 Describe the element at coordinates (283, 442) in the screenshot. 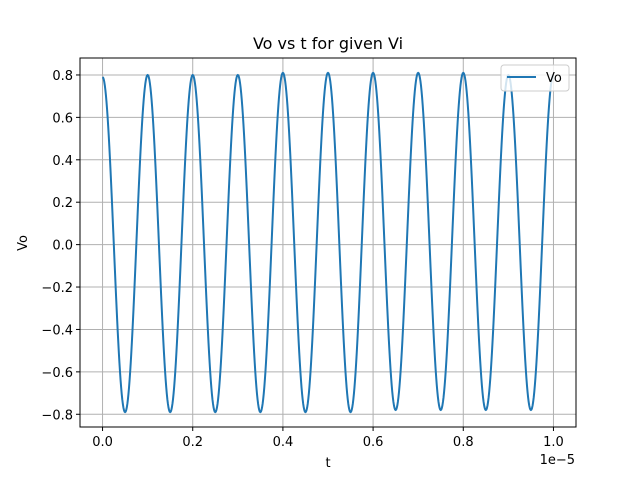

I see `x-tick-label: 0.4` at that location.